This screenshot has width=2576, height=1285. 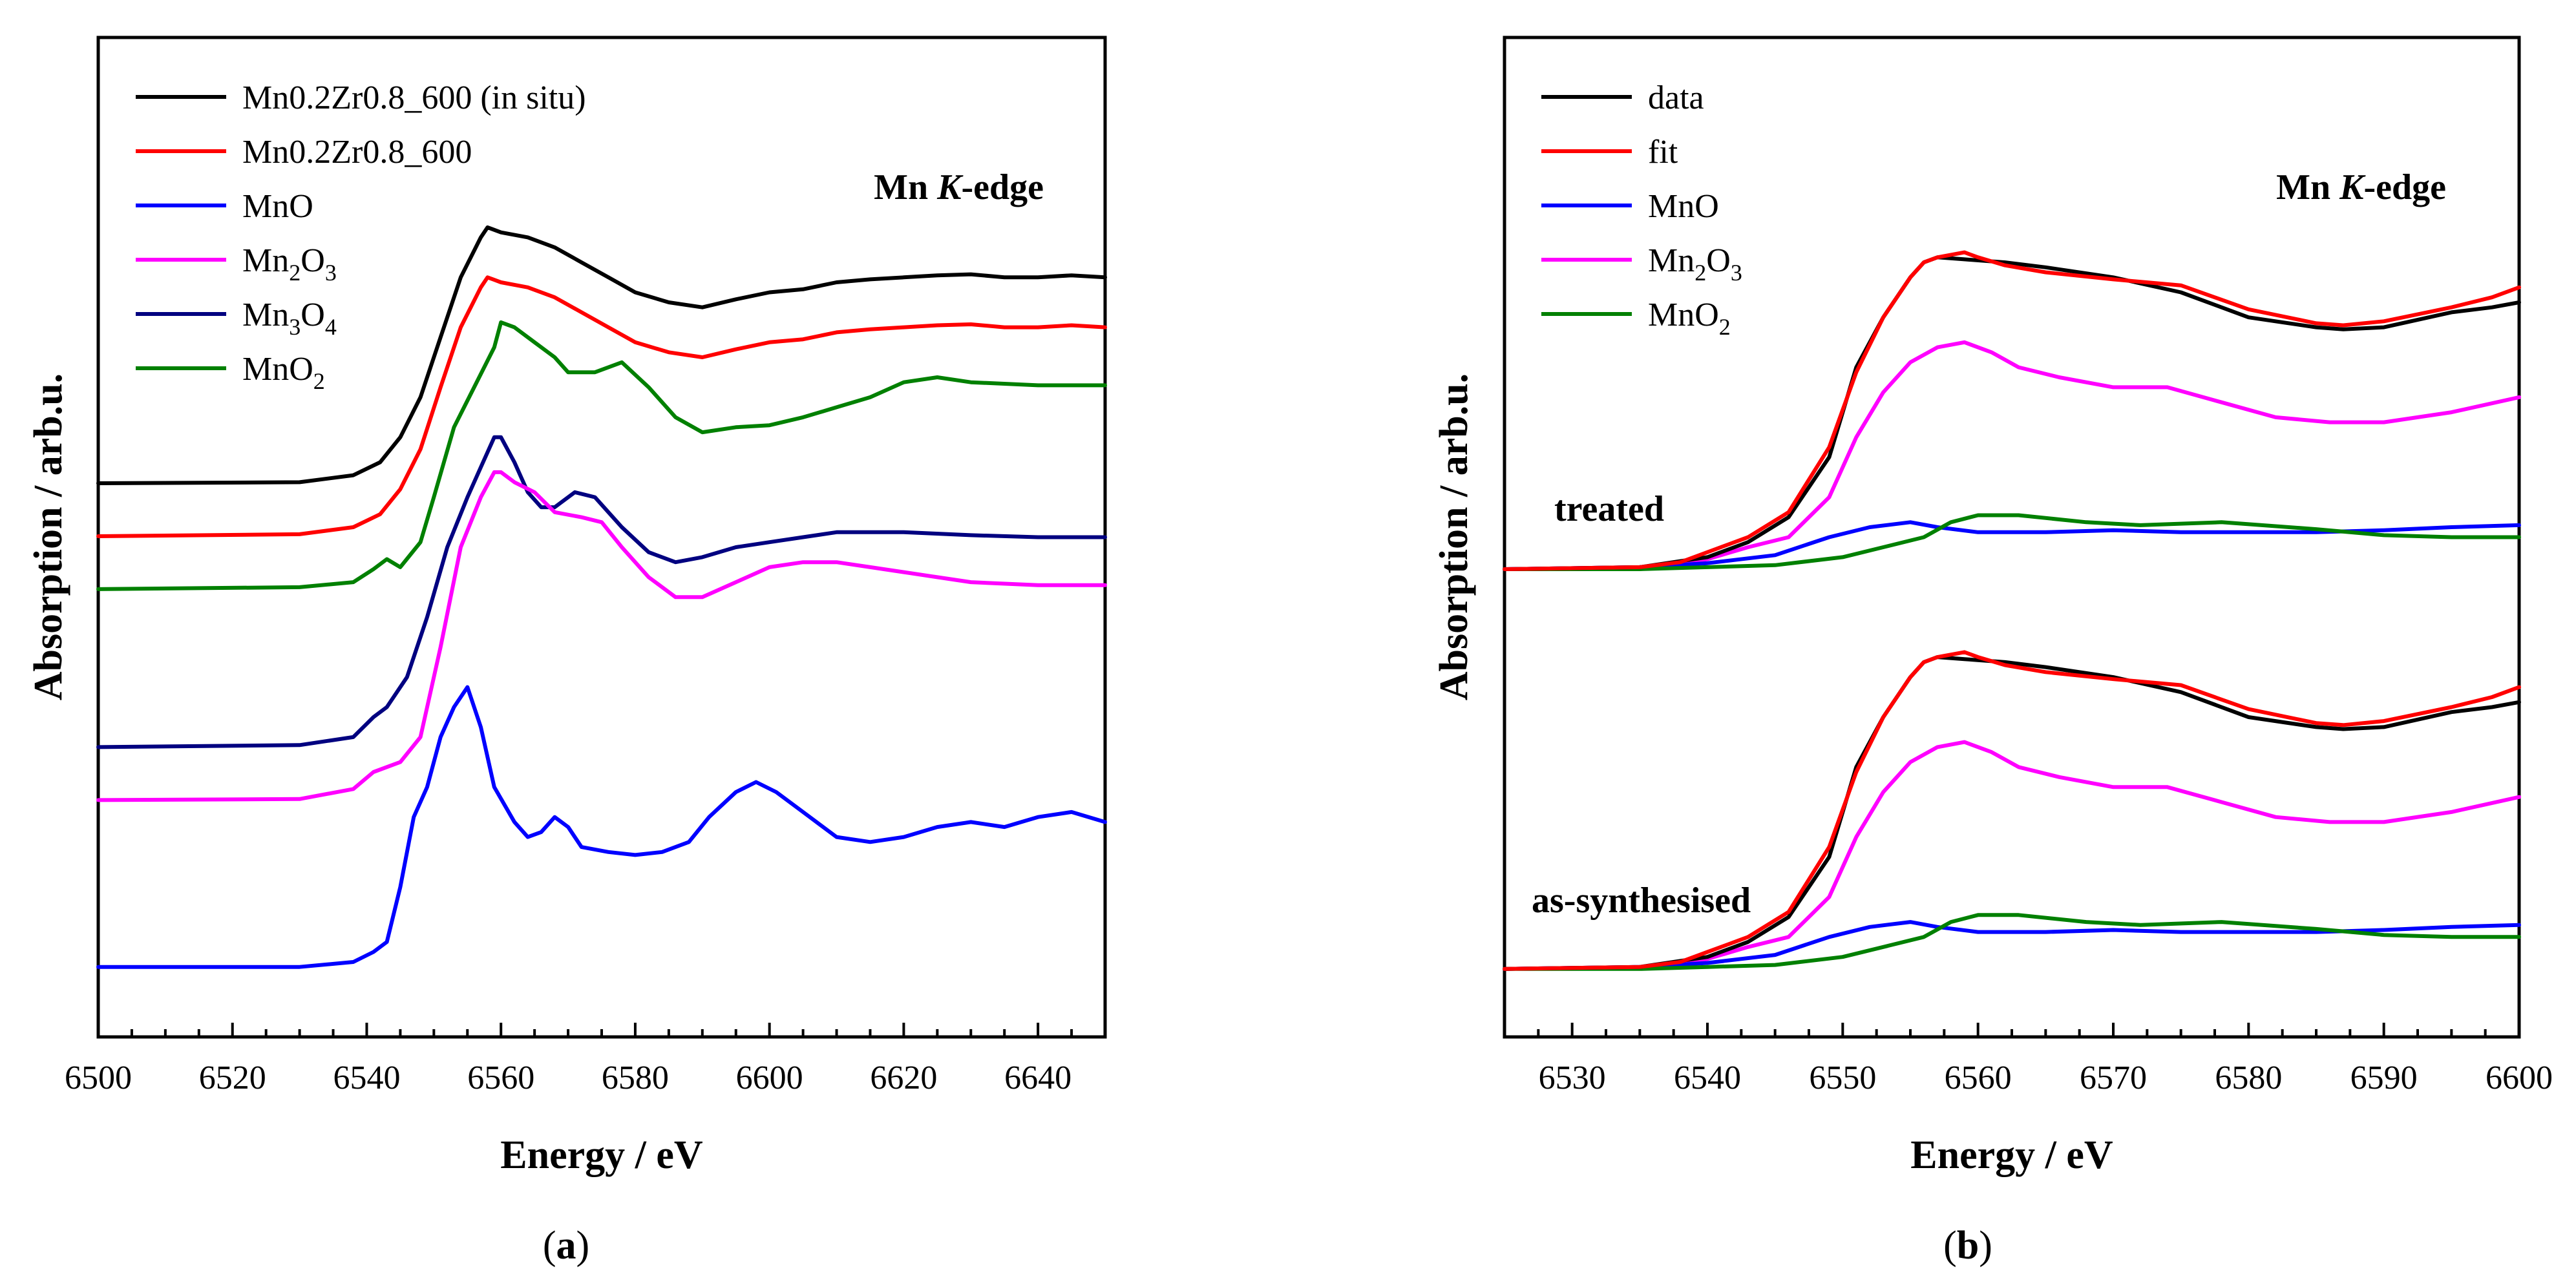 What do you see at coordinates (769, 1078) in the screenshot?
I see `a-tick-label-6600: 6600` at bounding box center [769, 1078].